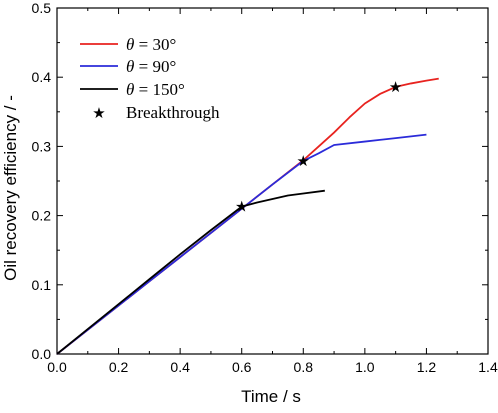 Image resolution: width=498 pixels, height=413 pixels. What do you see at coordinates (130, 66) in the screenshot?
I see `legend-symbol-theta90: θ` at bounding box center [130, 66].